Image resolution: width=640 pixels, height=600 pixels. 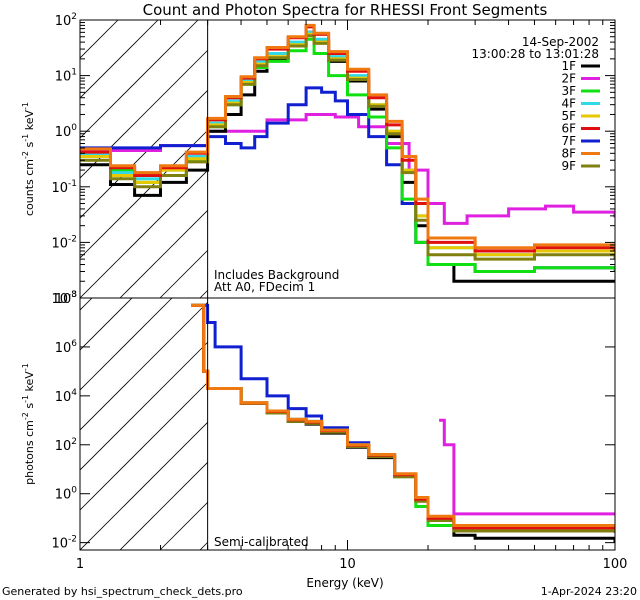 I want to click on x-tick-labels: 1 10 100, so click(x=352, y=564).